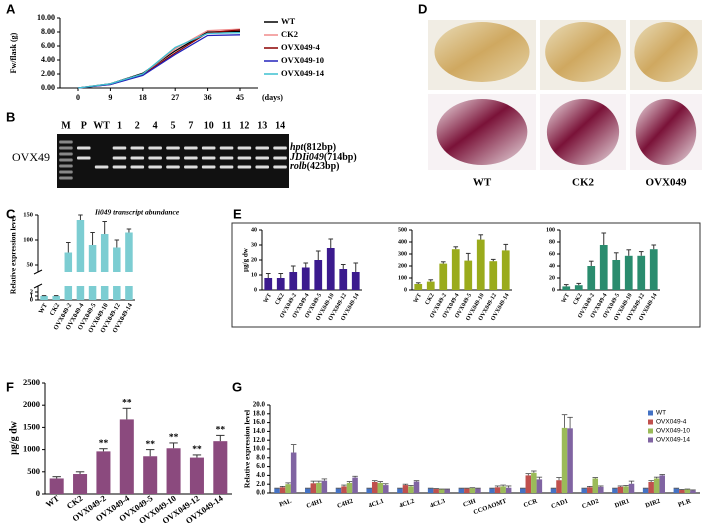 Image resolution: width=708 pixels, height=523 pixels. Describe the element at coordinates (11, 8) in the screenshot. I see `panel-label: A` at that location.